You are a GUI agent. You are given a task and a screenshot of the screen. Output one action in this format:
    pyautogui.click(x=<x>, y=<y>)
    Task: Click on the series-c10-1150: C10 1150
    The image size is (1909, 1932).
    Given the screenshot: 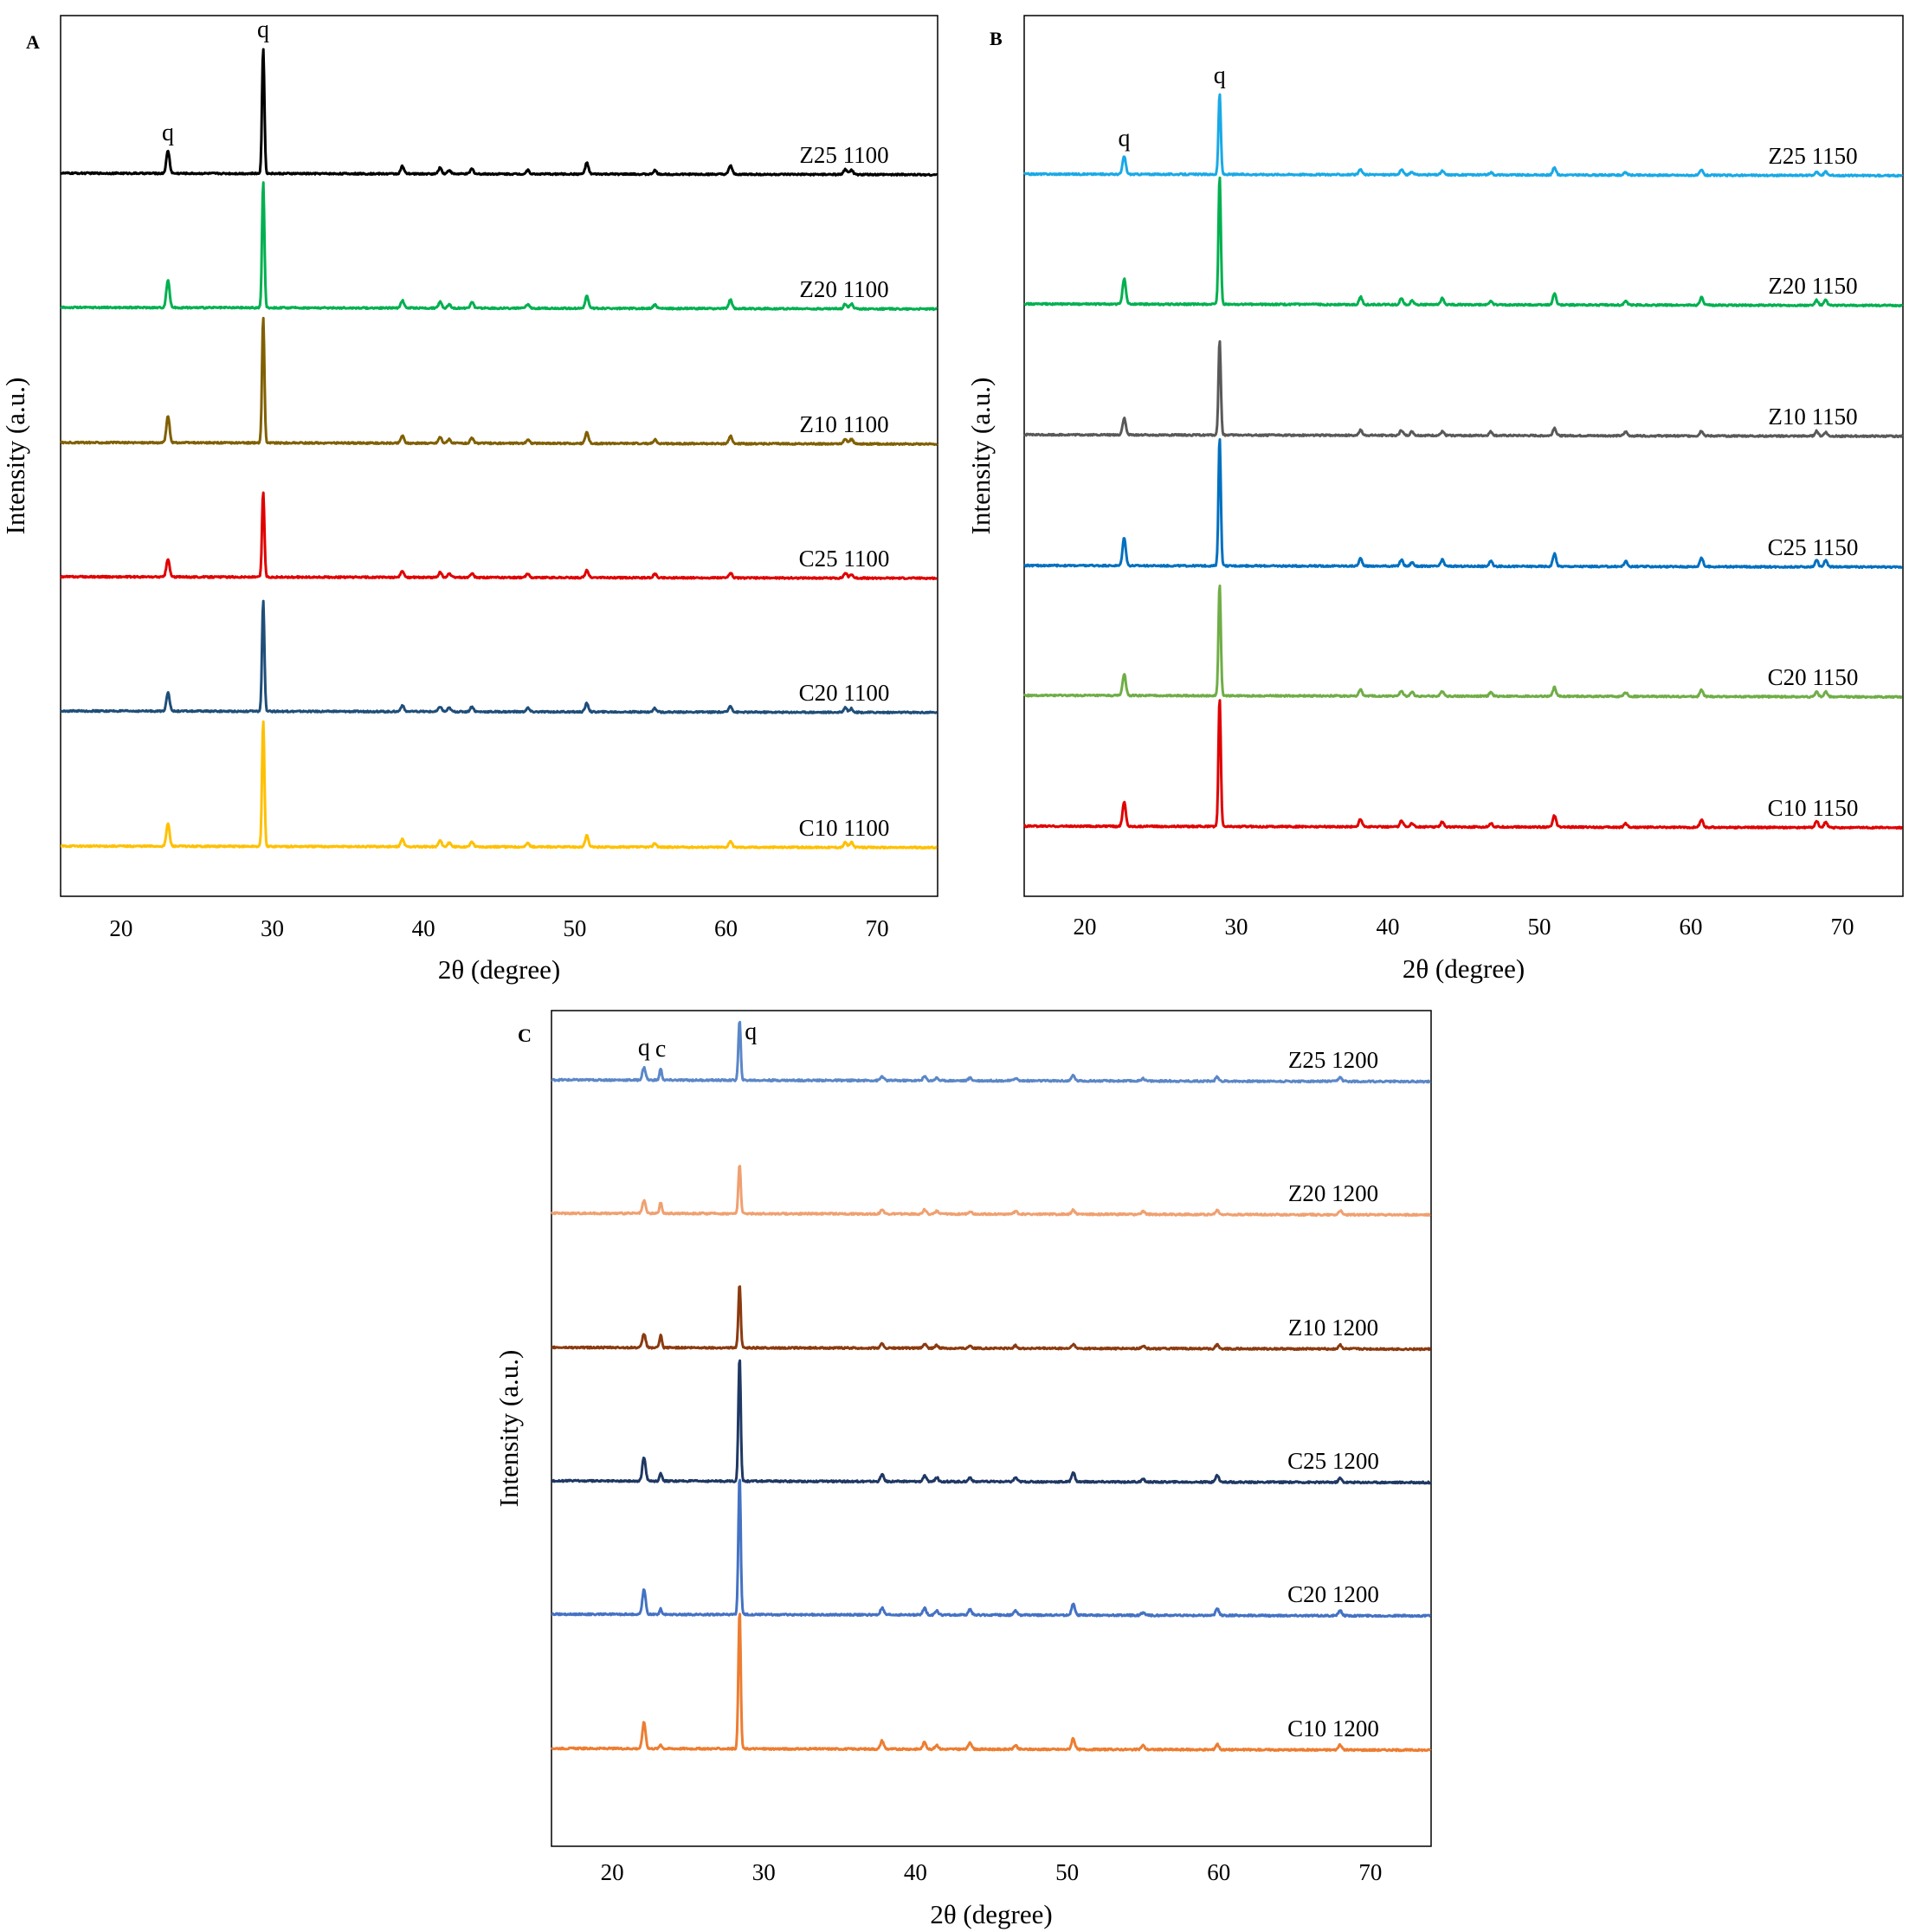 What is the action you would take?
    pyautogui.click(x=1463, y=764)
    